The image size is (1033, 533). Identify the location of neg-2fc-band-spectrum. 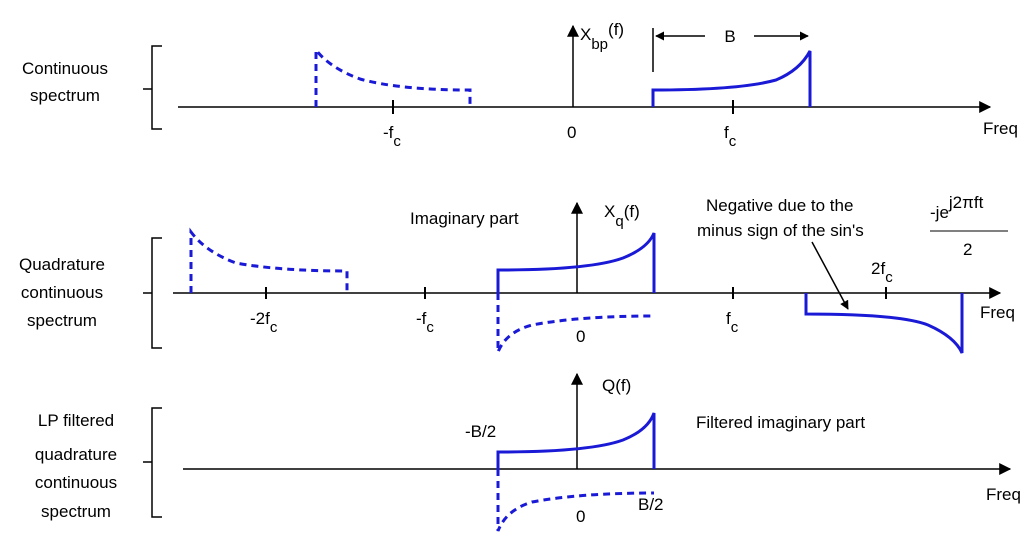
(269, 260).